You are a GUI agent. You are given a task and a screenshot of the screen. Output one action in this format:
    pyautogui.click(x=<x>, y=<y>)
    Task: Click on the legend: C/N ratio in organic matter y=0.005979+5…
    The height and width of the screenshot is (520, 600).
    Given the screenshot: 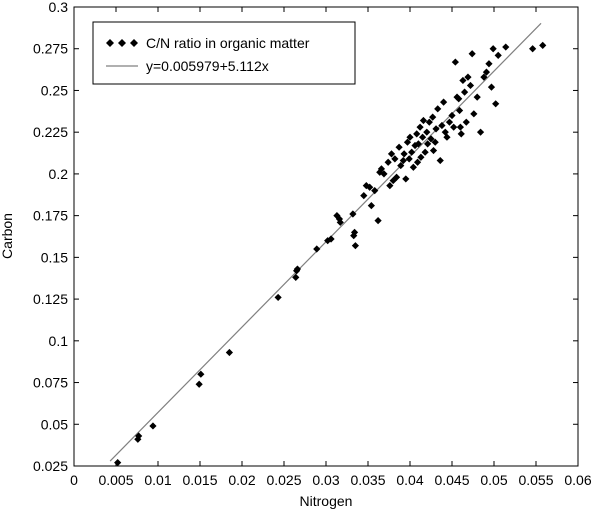 What is the action you would take?
    pyautogui.click(x=224, y=53)
    